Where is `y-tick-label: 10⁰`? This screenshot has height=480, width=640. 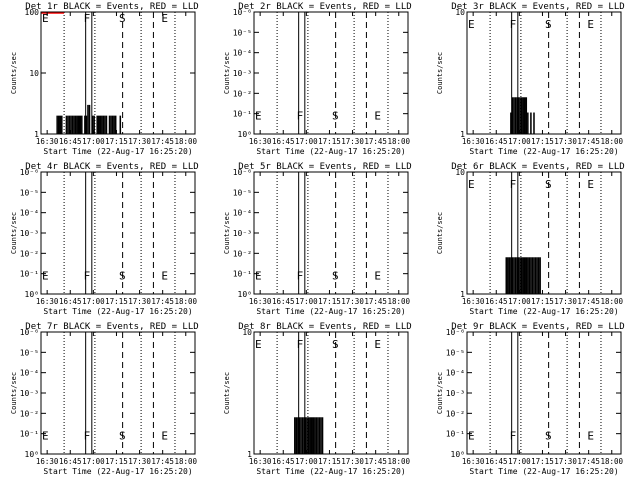
y-tick-label: 10⁰ is located at coordinates (32, 454).